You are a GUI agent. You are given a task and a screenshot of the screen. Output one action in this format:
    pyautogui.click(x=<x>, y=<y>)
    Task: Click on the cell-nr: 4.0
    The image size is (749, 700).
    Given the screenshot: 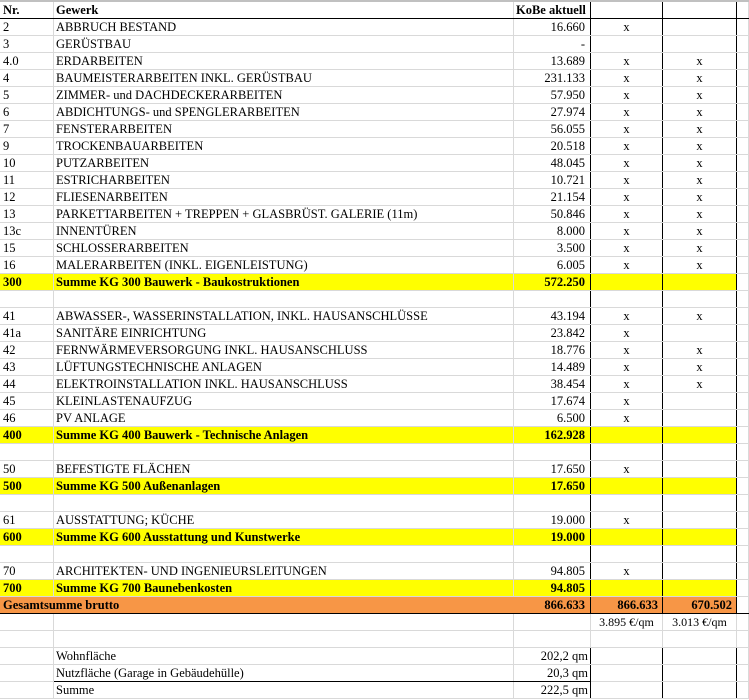 What is the action you would take?
    pyautogui.click(x=27, y=61)
    